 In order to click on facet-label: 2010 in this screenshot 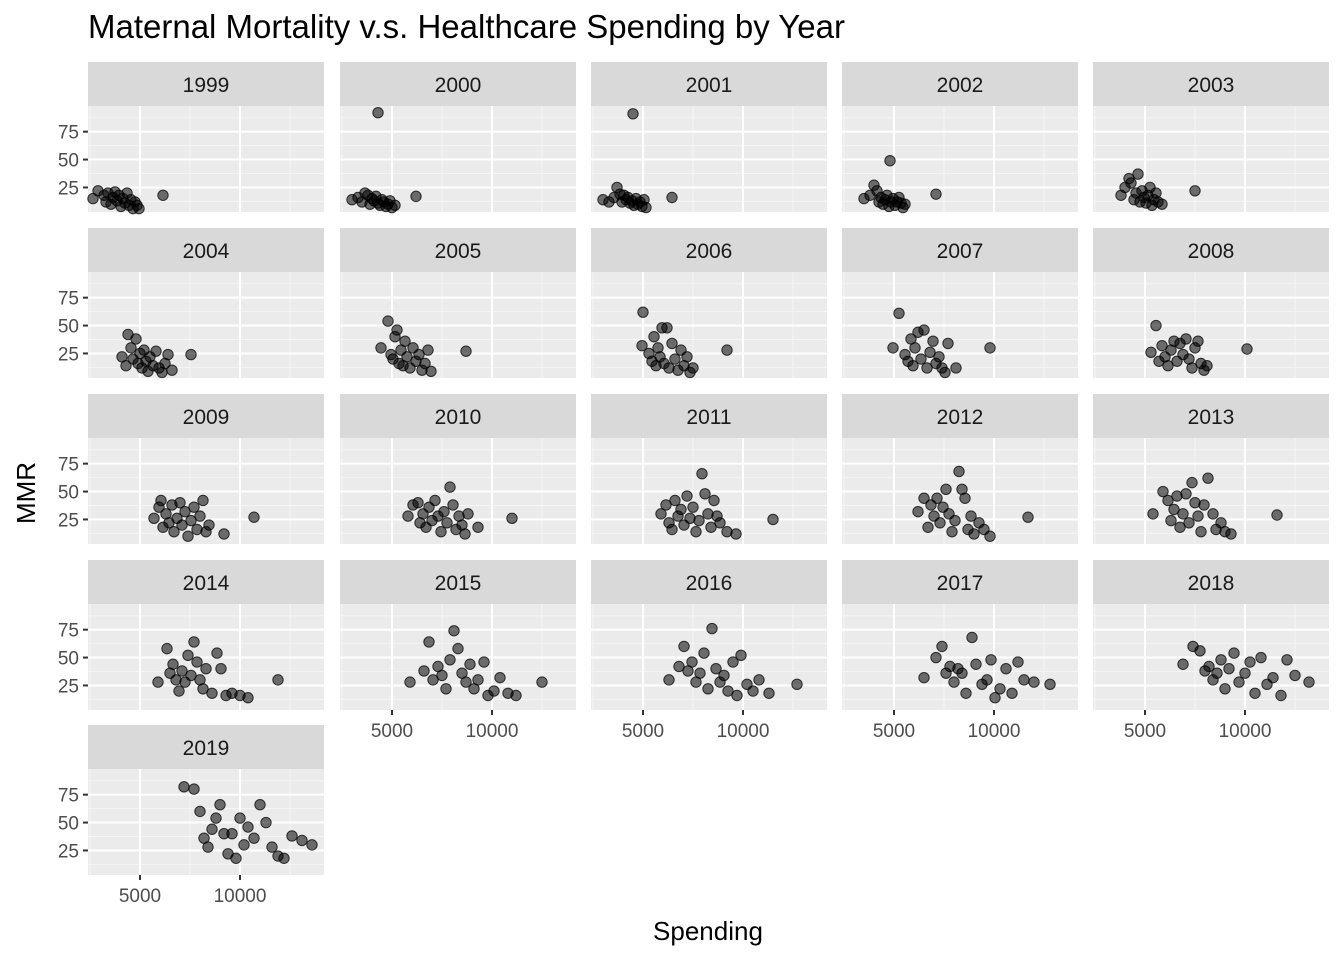, I will do `click(458, 417)`.